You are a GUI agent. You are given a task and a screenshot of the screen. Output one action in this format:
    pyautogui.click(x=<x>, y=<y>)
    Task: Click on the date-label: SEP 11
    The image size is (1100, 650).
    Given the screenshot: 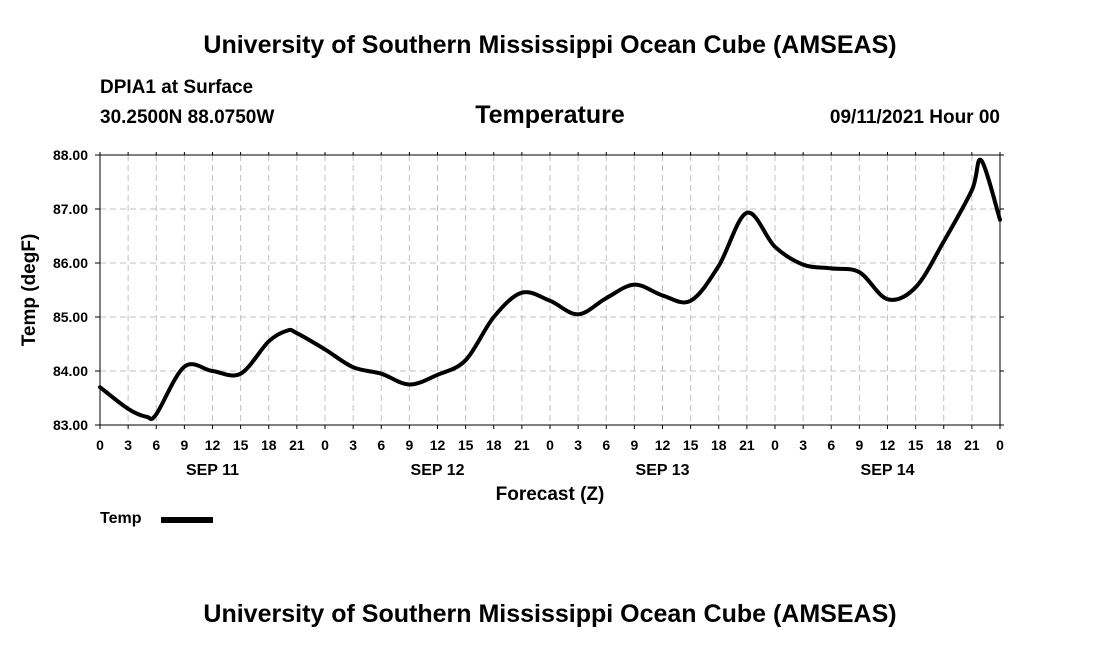 What is the action you would take?
    pyautogui.click(x=212, y=470)
    